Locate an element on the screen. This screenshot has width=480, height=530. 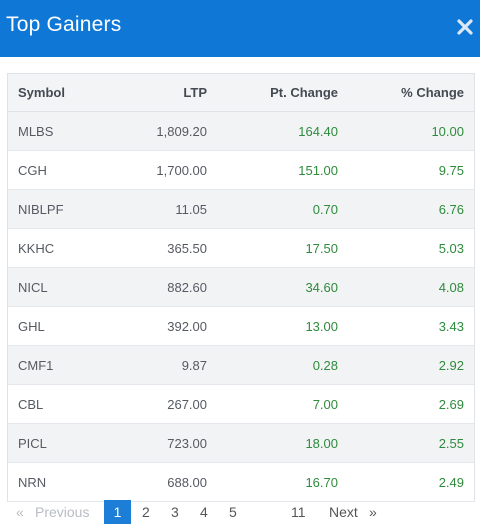
table-row: KKHC 365.50 17.50 5.03 is located at coordinates (241, 248).